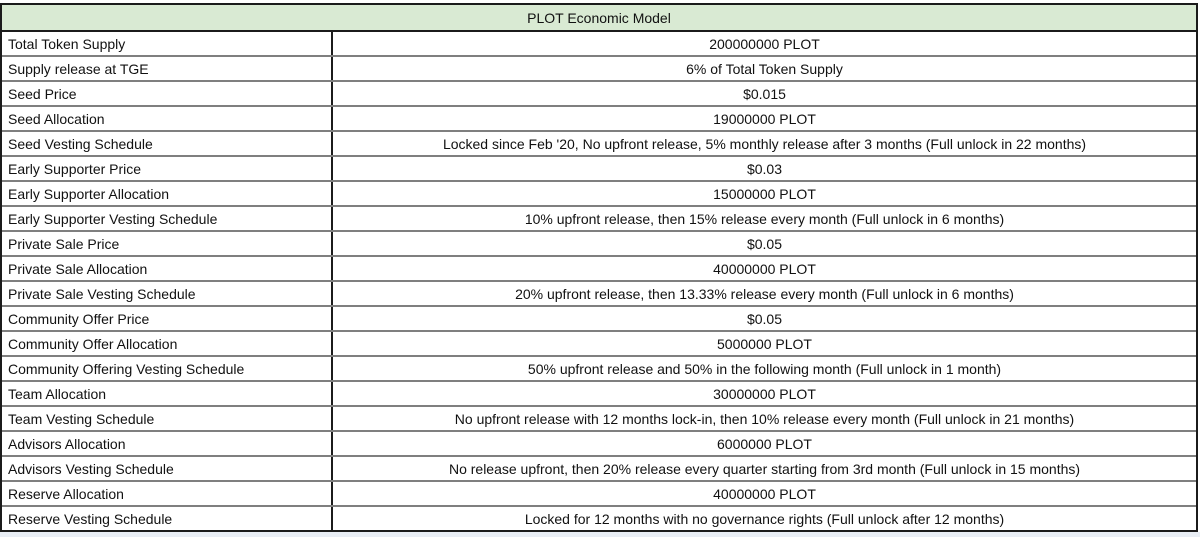 The image size is (1200, 537). Describe the element at coordinates (167, 193) in the screenshot. I see `row-label: Early Supporter Allocation` at that location.